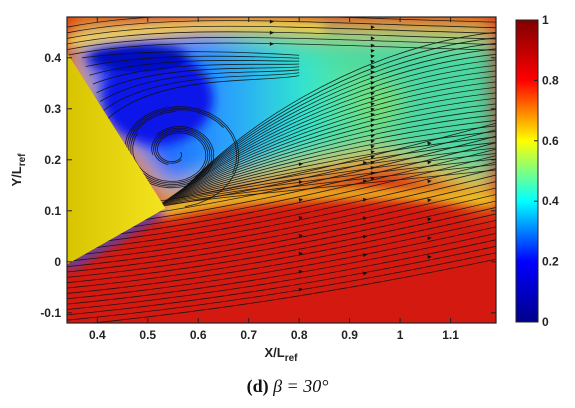 The height and width of the screenshot is (408, 575). What do you see at coordinates (527, 171) in the screenshot?
I see `colorbar-gradient` at bounding box center [527, 171].